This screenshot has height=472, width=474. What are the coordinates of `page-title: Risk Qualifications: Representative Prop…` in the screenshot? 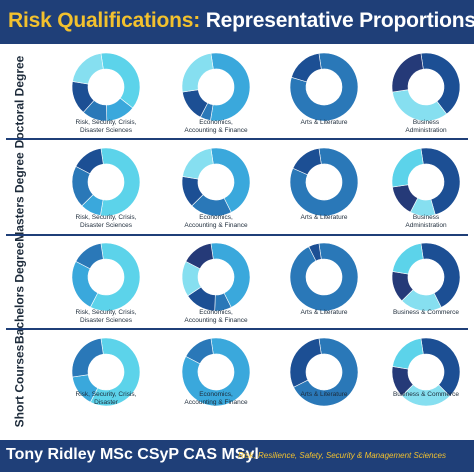 It's located at (241, 21).